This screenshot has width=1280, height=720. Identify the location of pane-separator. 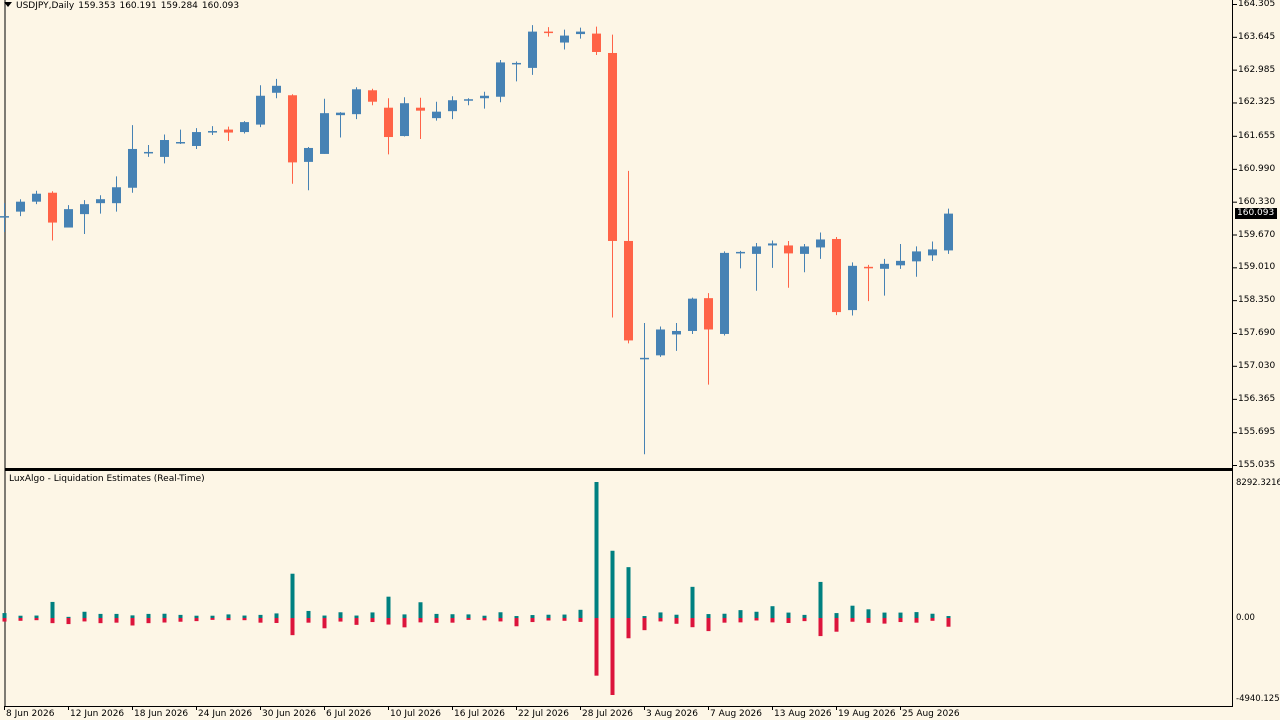
(619, 469).